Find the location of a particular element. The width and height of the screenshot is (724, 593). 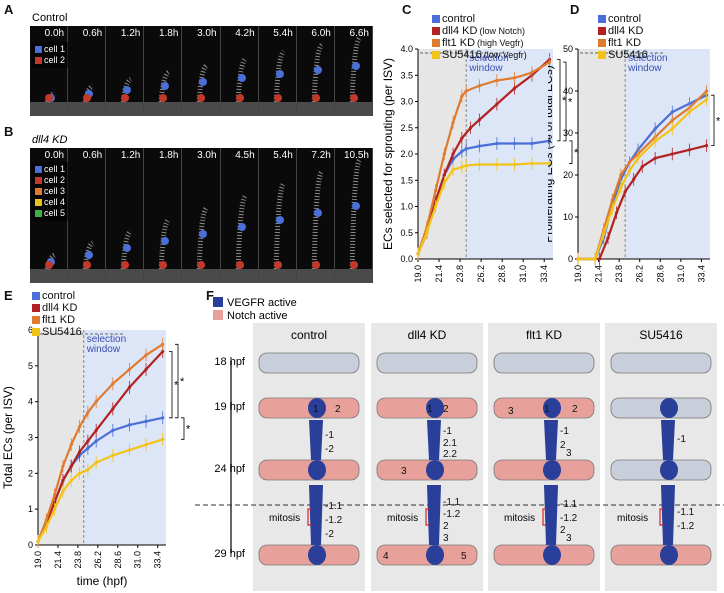

series-legend-item: dll4 KD is located at coordinates (623, 31).